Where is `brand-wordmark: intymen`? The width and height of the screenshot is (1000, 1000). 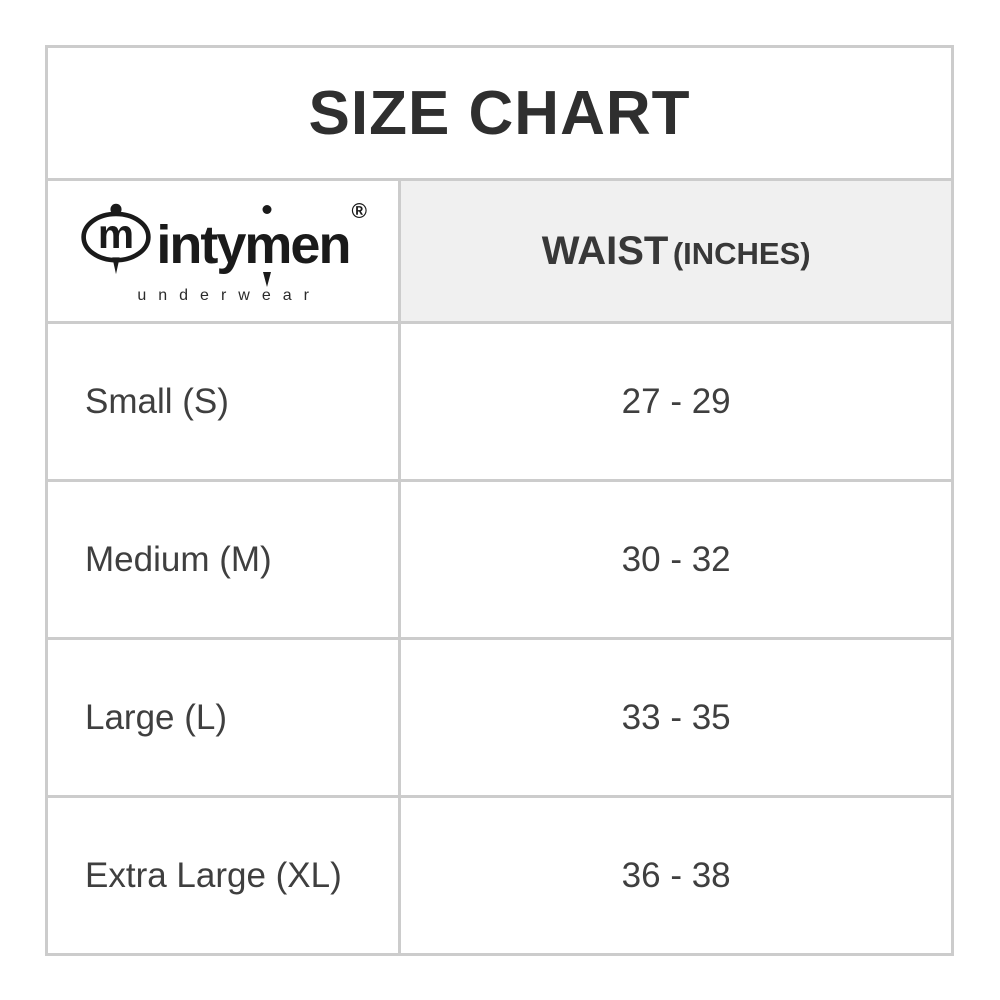
brand-wordmark: intymen is located at coordinates (253, 246).